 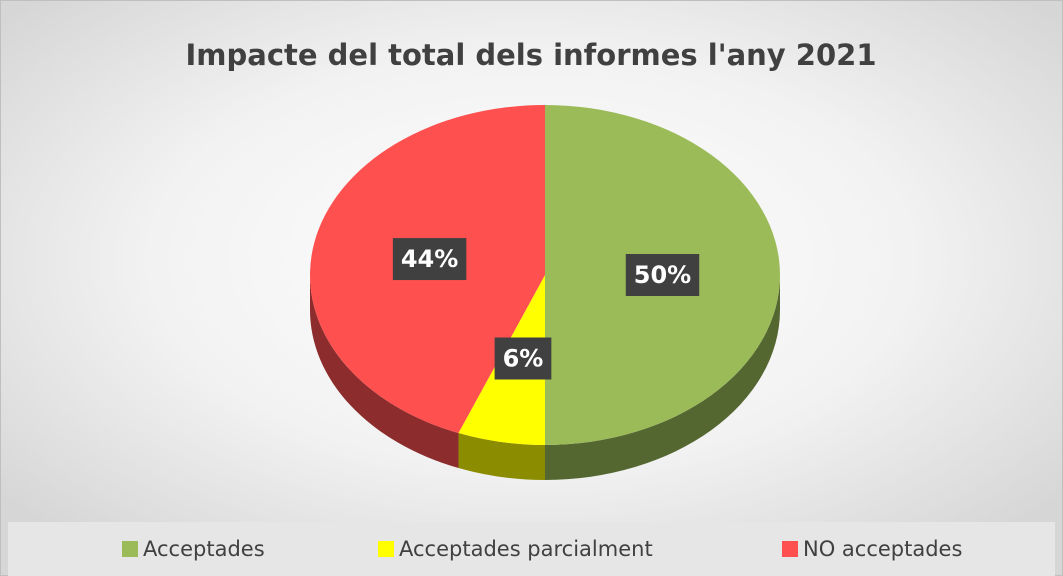 I want to click on legend-label: NO acceptades, so click(x=882, y=549).